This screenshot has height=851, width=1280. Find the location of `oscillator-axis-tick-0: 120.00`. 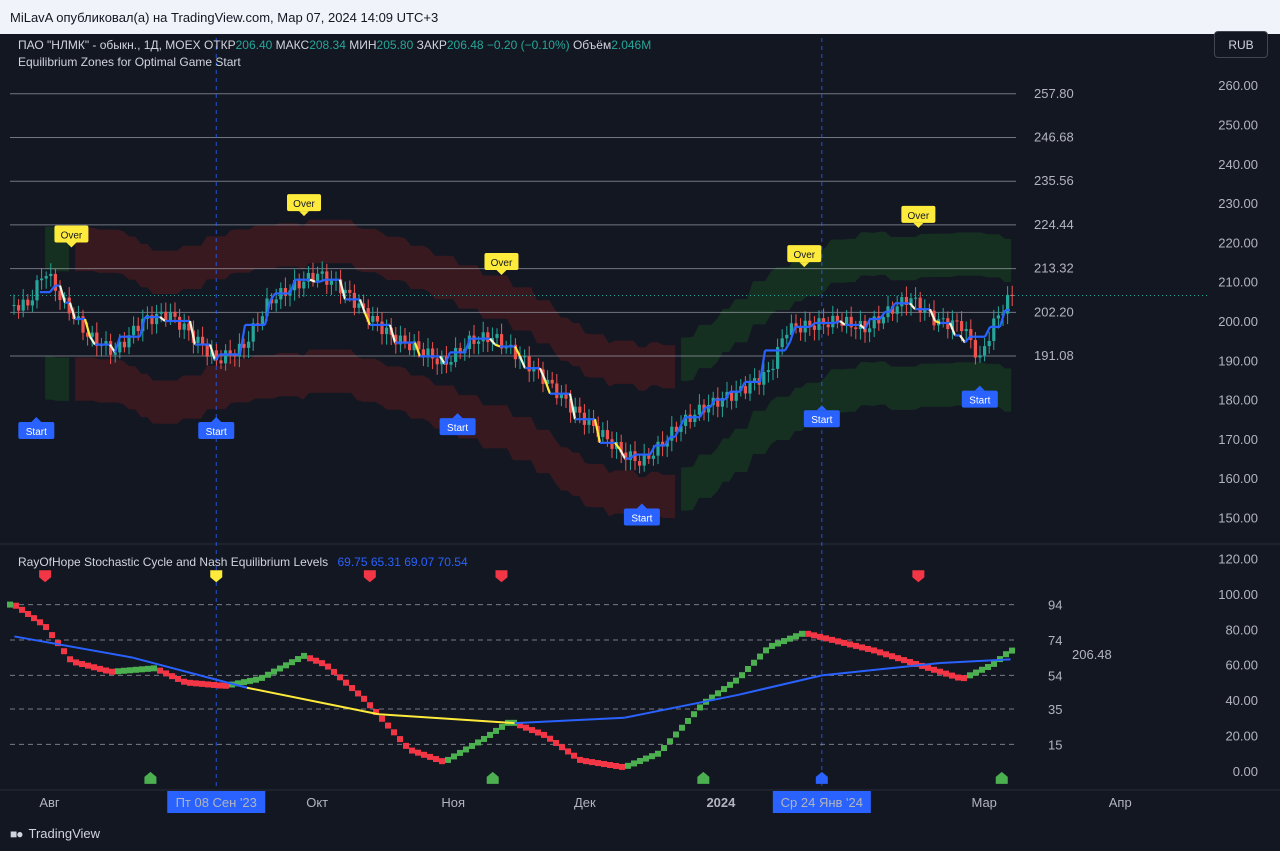

oscillator-axis-tick-0: 120.00 is located at coordinates (1238, 559).